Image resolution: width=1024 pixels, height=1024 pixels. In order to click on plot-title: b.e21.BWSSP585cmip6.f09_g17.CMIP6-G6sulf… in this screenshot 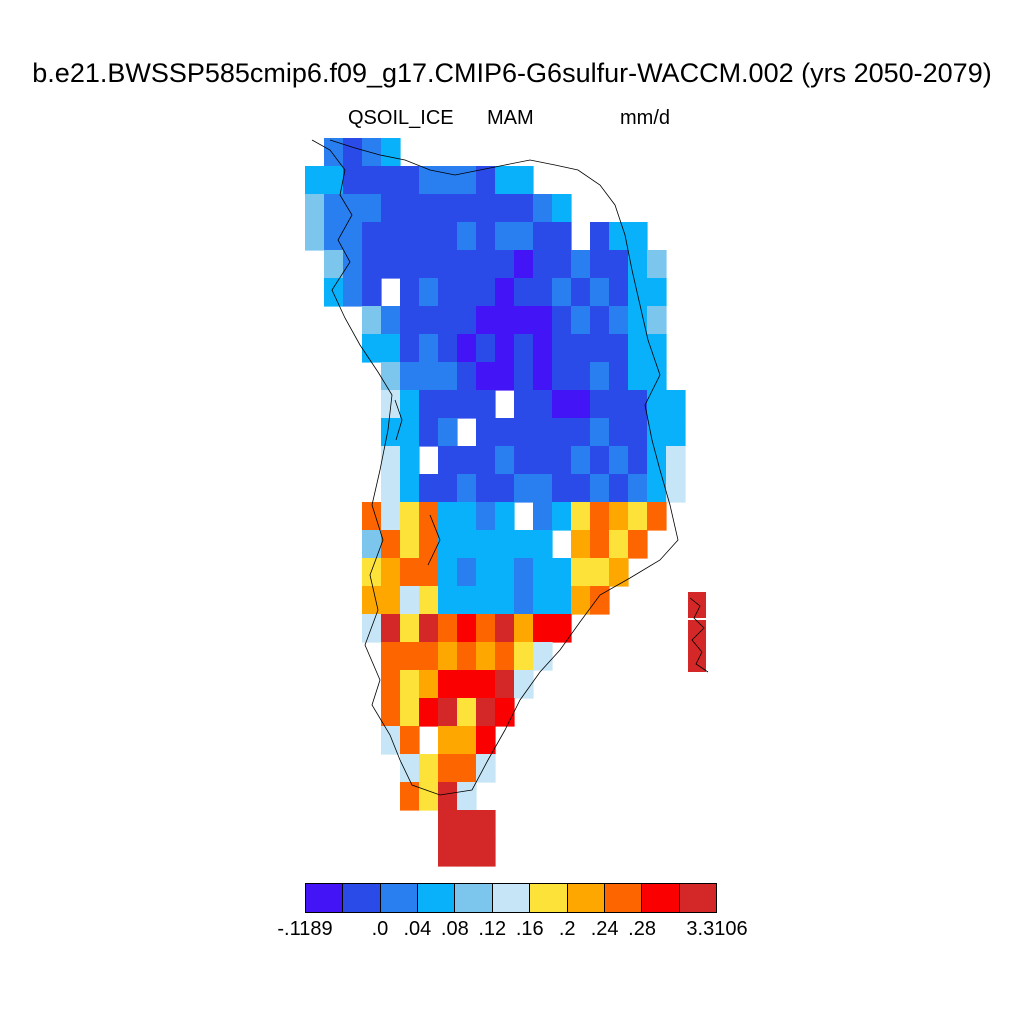, I will do `click(512, 73)`.